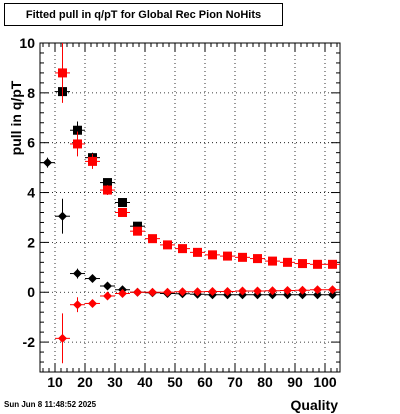 This screenshot has height=414, width=400. What do you see at coordinates (27, 43) in the screenshot?
I see `y-tick-label: 10` at bounding box center [27, 43].